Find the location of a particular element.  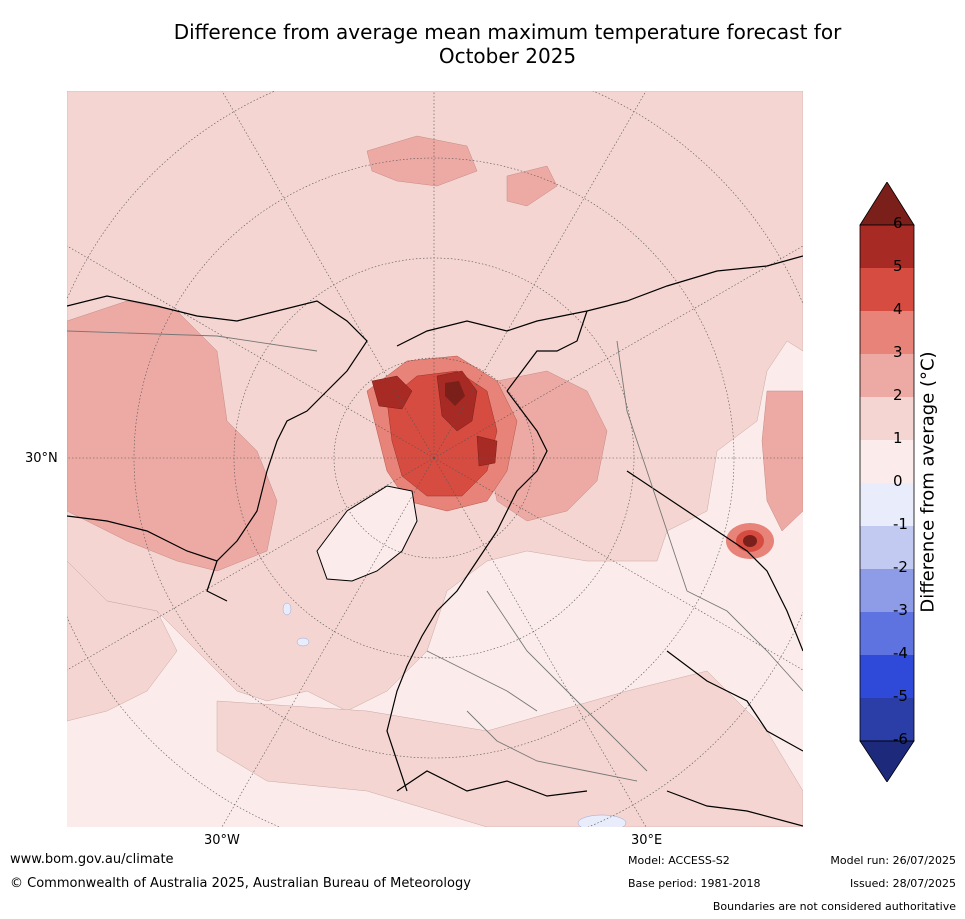

footer-model-run: Model run: 26/07/2025 is located at coordinates (893, 860).